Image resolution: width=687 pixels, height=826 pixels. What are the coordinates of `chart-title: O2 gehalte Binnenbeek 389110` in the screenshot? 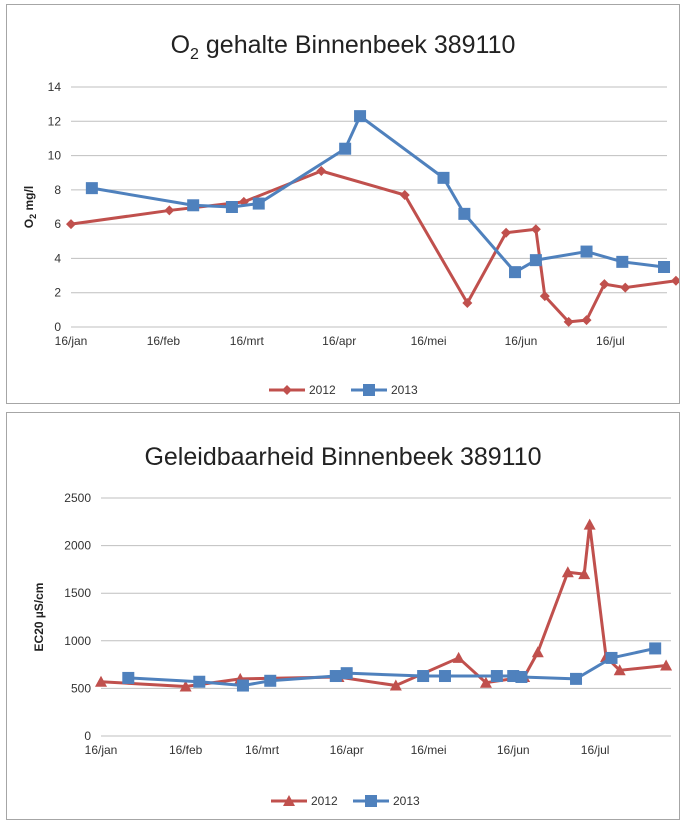 It's located at (343, 47).